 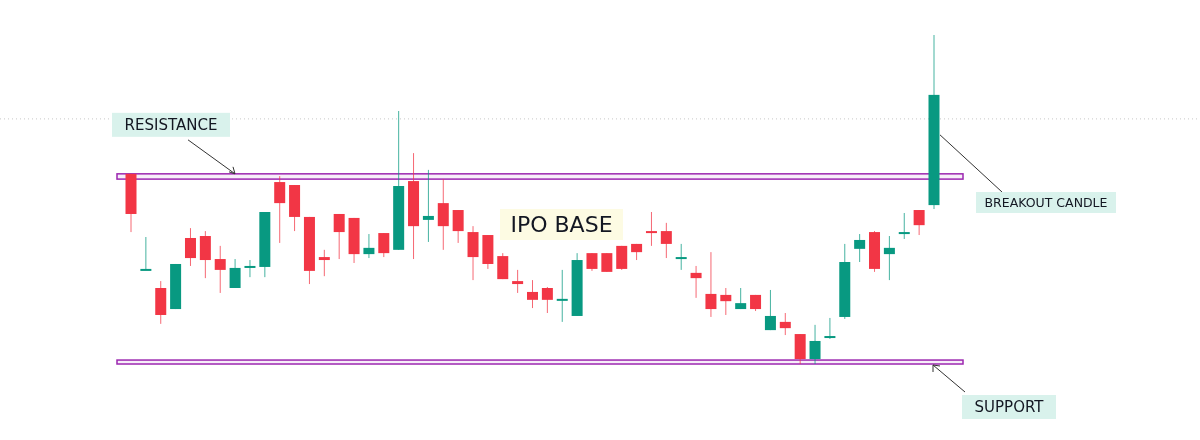 I want to click on text: BREAKOUT CANDLE, so click(x=1046, y=202).